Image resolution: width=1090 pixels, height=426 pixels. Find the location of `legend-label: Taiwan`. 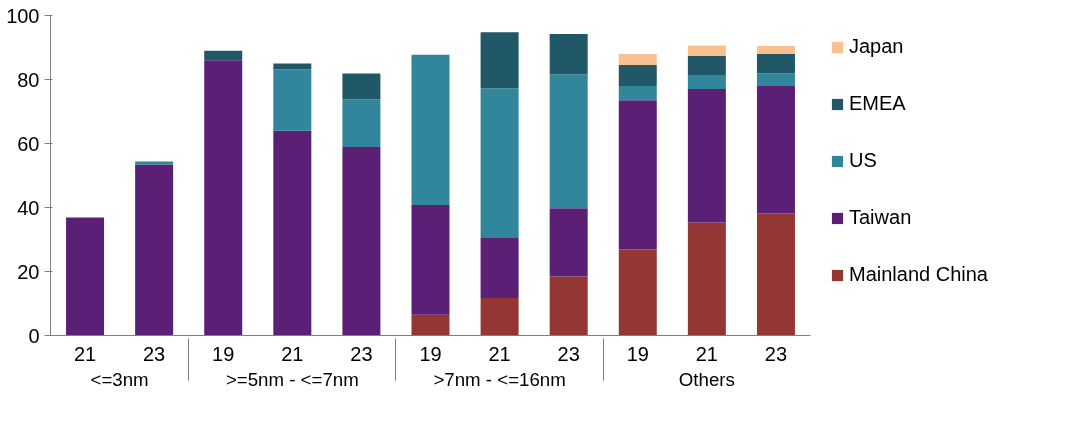

legend-label: Taiwan is located at coordinates (880, 217).